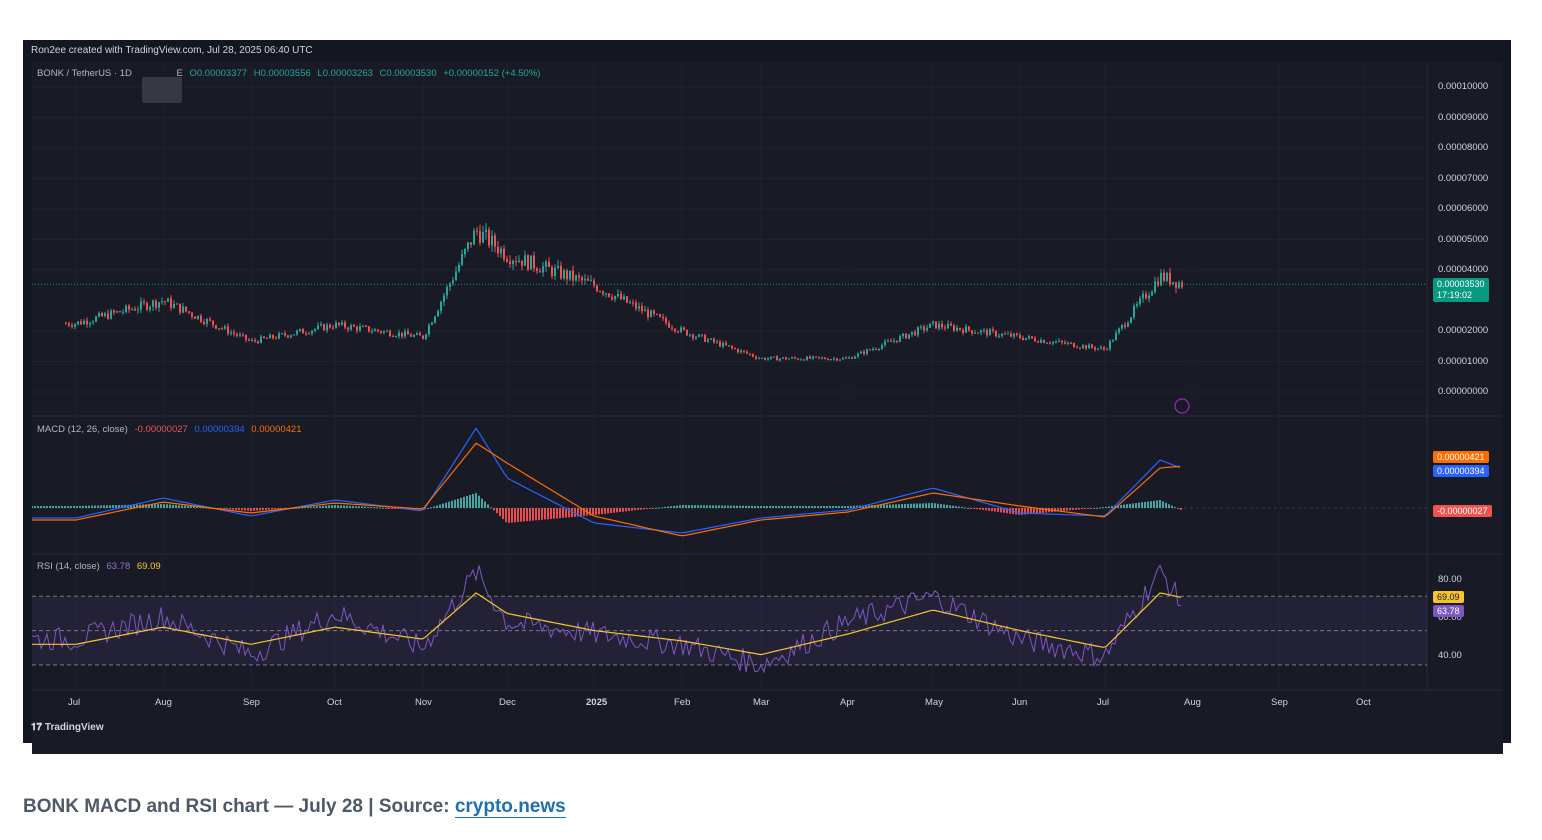 Image resolution: width=1542 pixels, height=840 pixels. Describe the element at coordinates (118, 566) in the screenshot. I see `rsi-value: 63.78` at that location.